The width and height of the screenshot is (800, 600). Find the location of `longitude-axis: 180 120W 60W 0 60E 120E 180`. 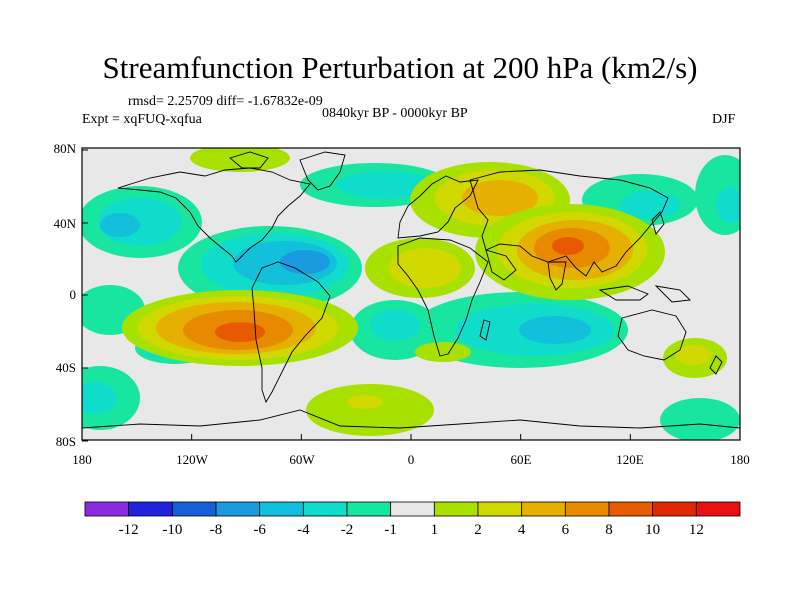

longitude-axis: 180 120W 60W 0 60E 120E 180 is located at coordinates (411, 459).